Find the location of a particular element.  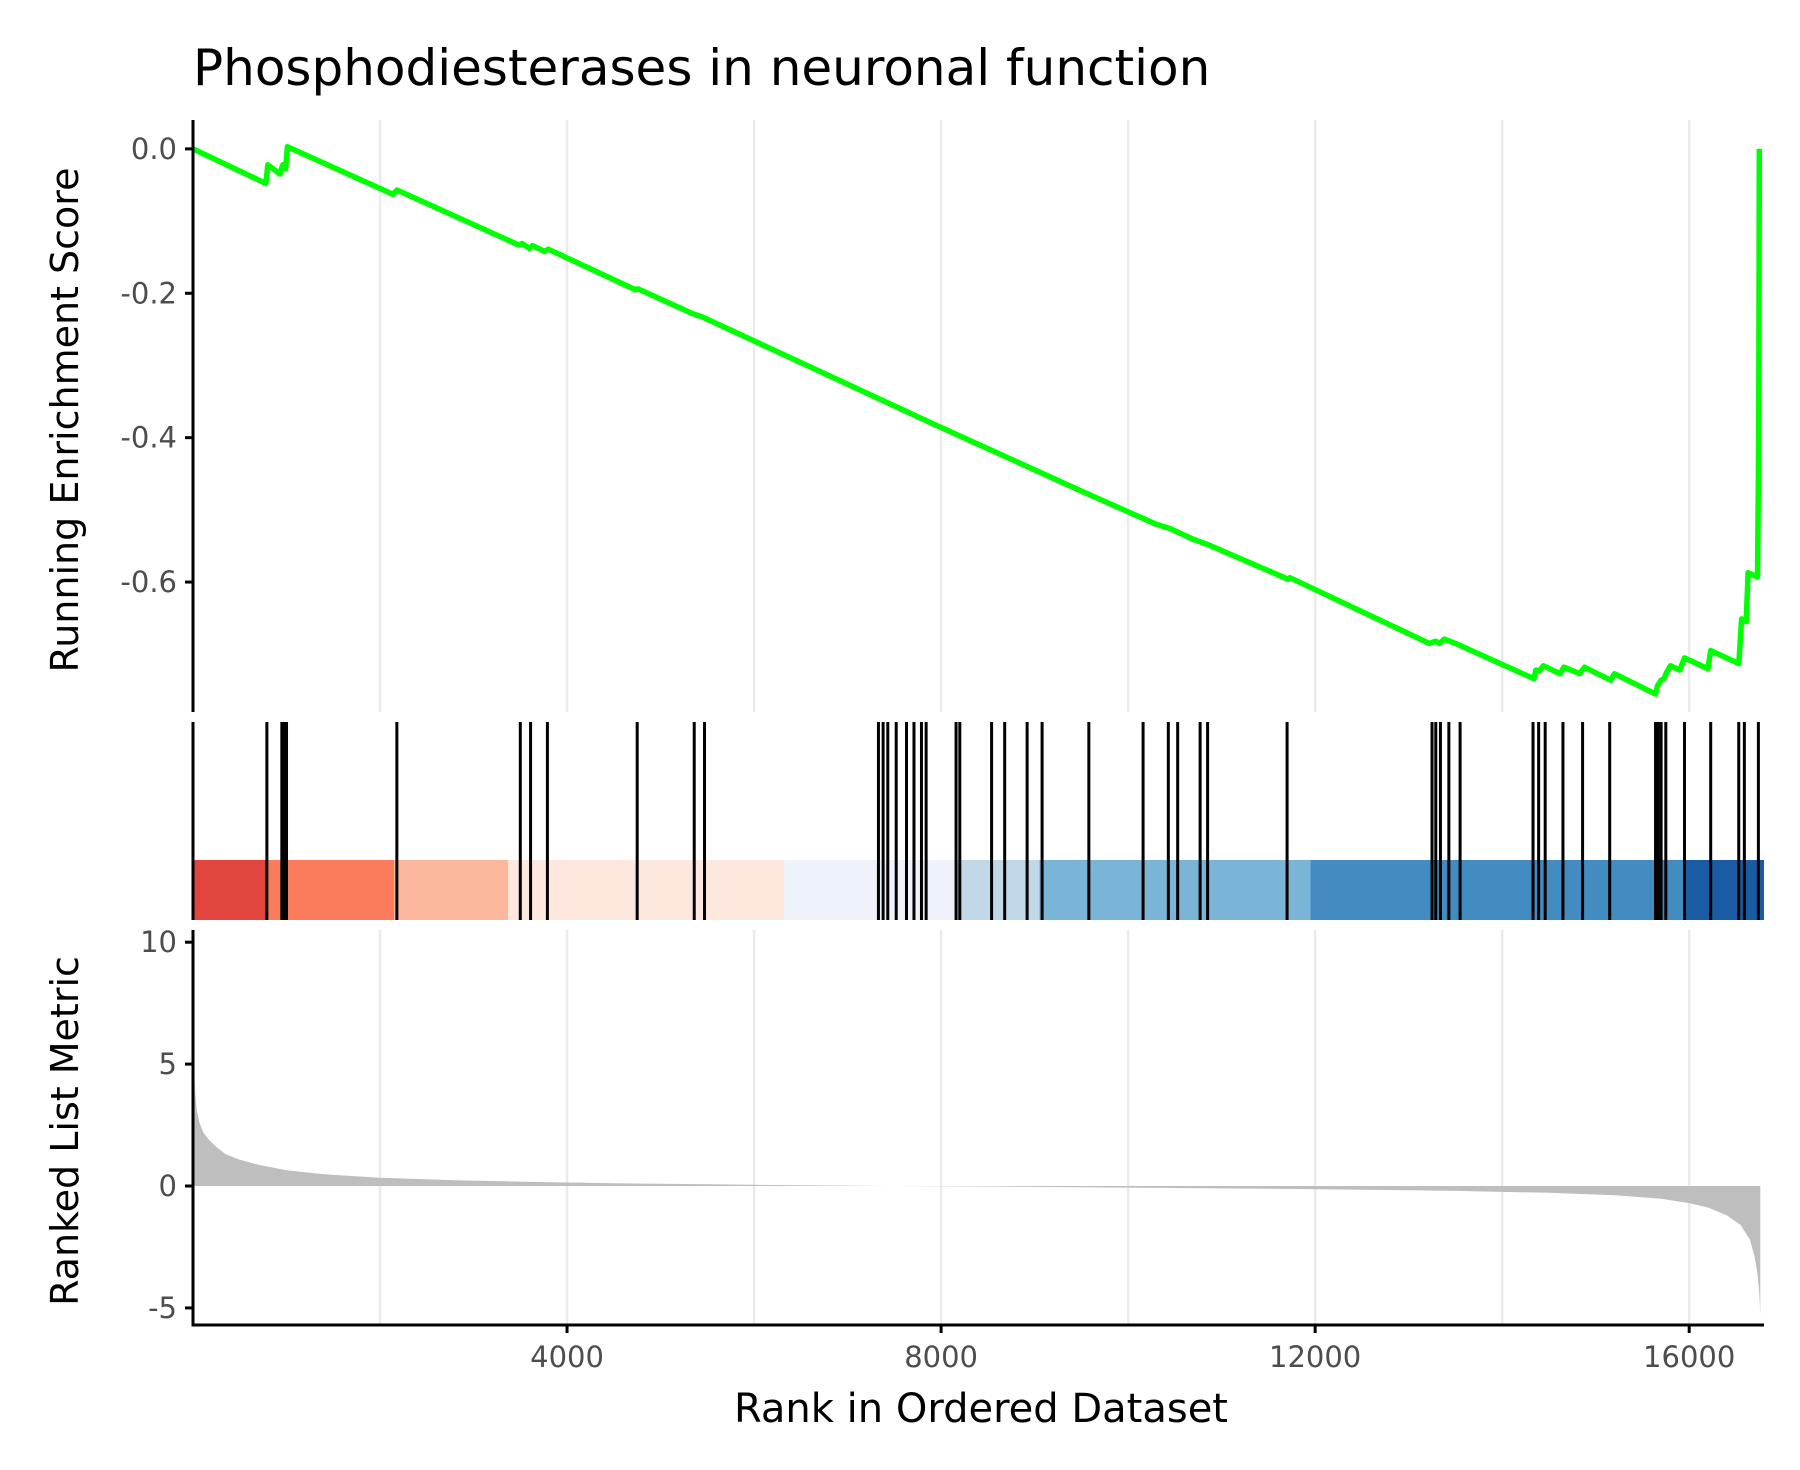

y-tick-label-metric-2: 0 is located at coordinates (168, 1186).